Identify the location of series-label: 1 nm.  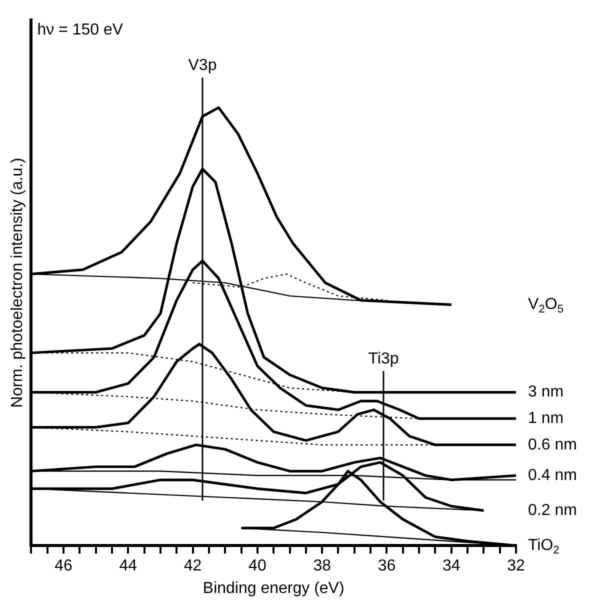
(546, 418).